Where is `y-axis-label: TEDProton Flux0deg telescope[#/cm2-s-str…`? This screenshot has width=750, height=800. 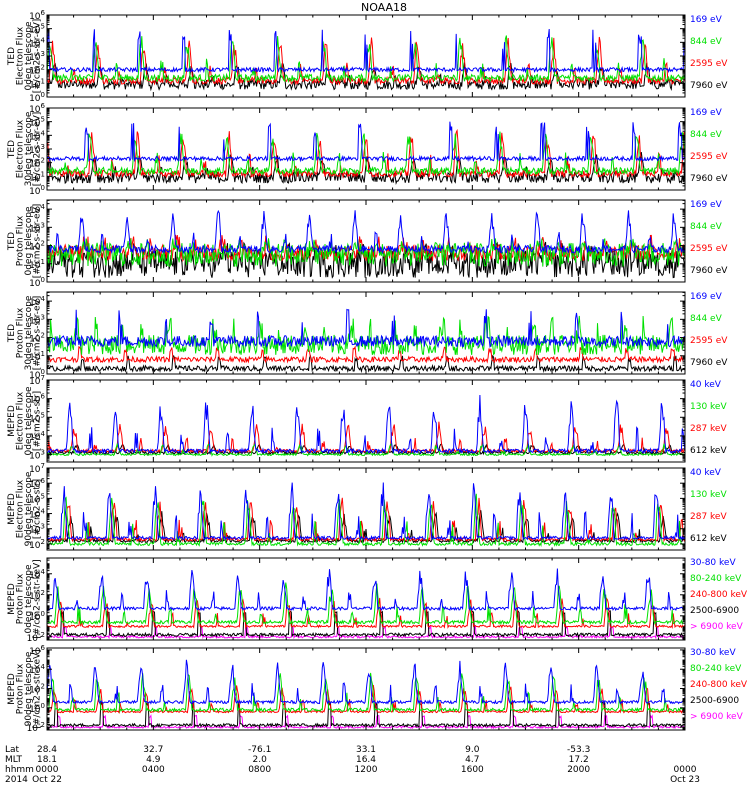 y-axis-label: TEDProton Flux0deg telescope[#/cm2-s-str… is located at coordinates (25, 241).